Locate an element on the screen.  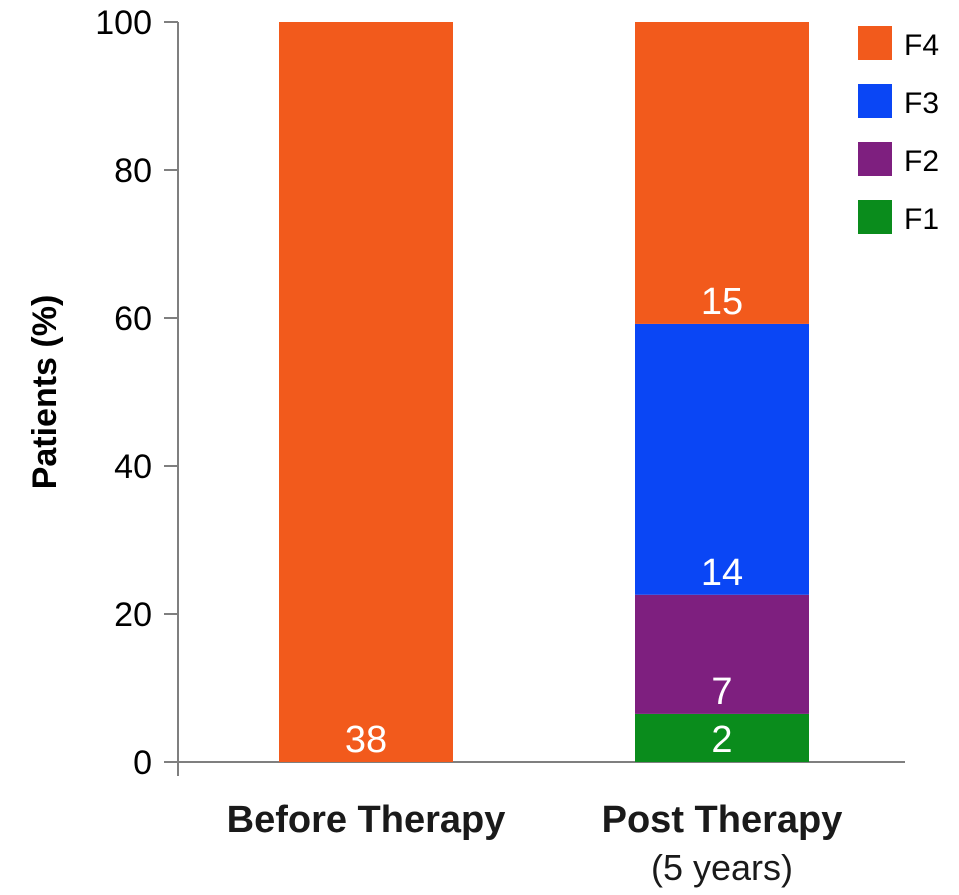
bar-segment-f4 is located at coordinates (722, 173).